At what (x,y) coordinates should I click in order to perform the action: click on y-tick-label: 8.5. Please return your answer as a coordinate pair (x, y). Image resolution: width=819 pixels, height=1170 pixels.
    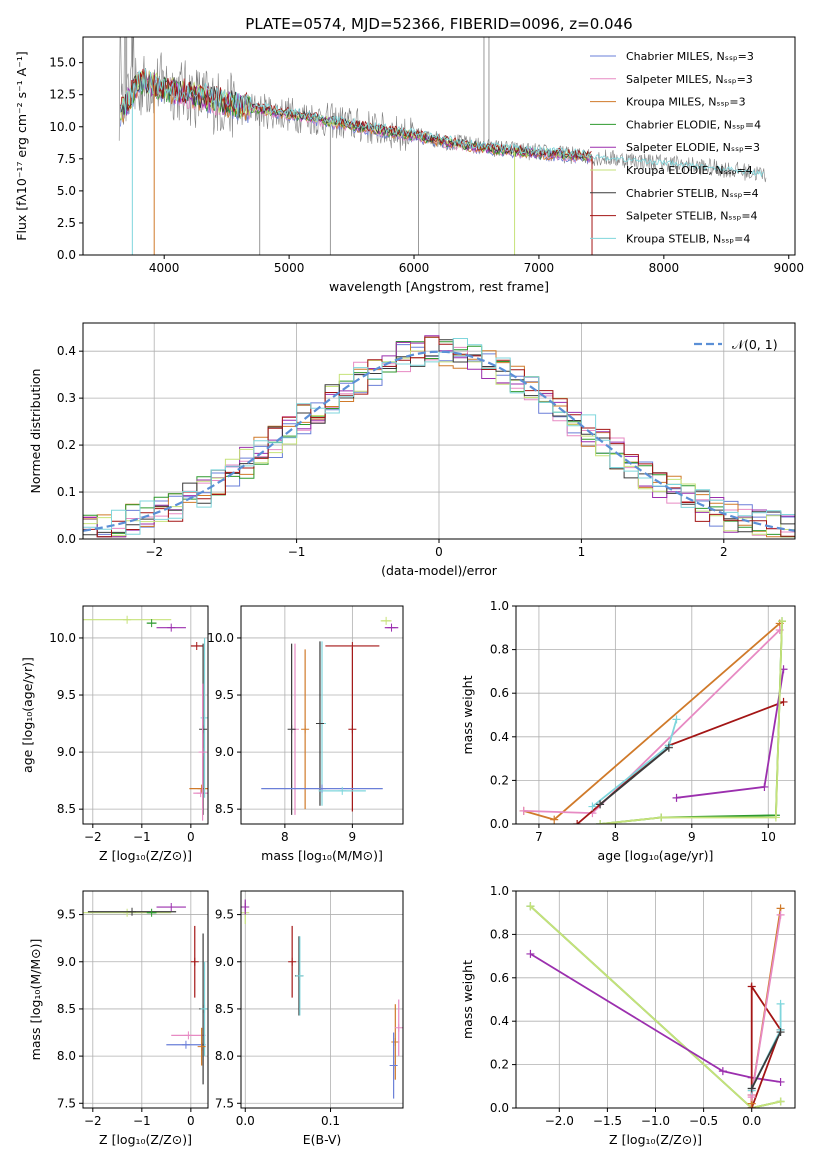
    Looking at the image, I should click on (224, 809).